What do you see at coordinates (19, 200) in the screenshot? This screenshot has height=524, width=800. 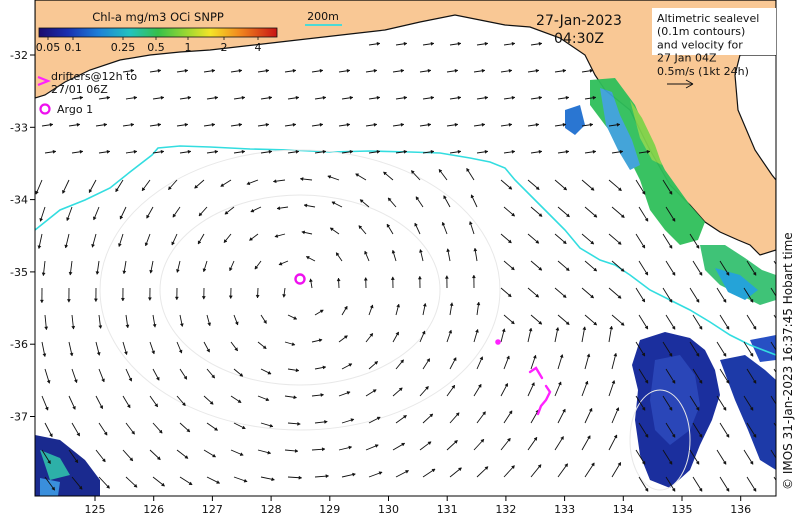 I see `lat-tick-label: -34` at bounding box center [19, 200].